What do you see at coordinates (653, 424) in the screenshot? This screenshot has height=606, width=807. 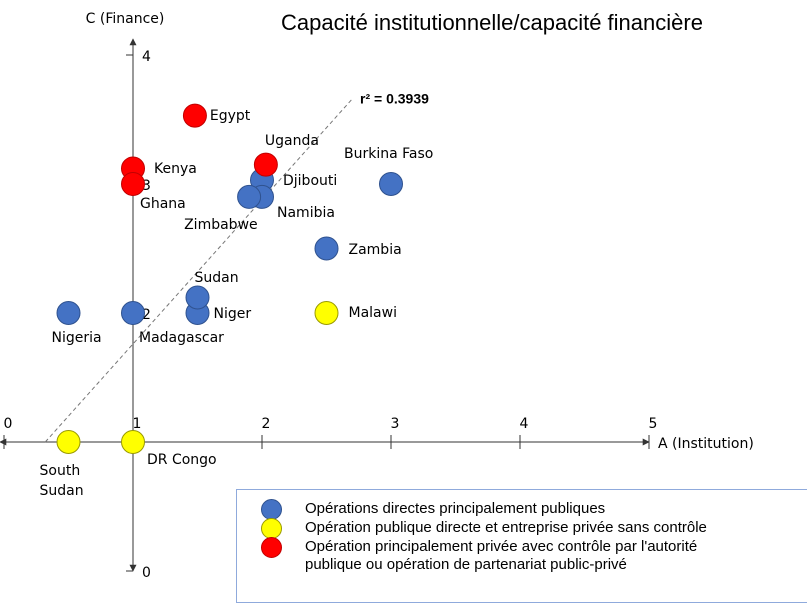 I see `x-tick-label: 5` at bounding box center [653, 424].